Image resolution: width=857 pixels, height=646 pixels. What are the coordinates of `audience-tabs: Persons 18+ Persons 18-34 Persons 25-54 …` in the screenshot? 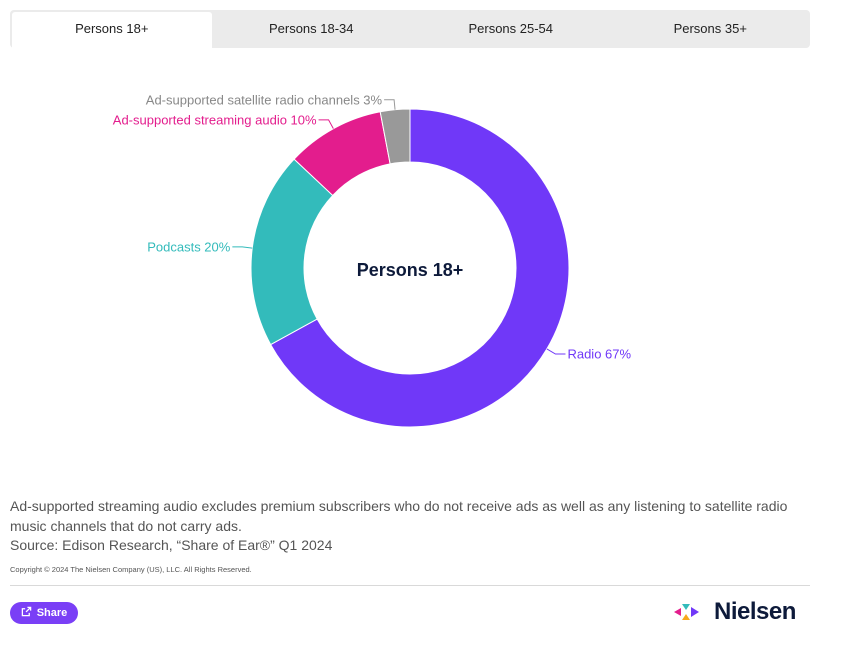 It's located at (410, 29).